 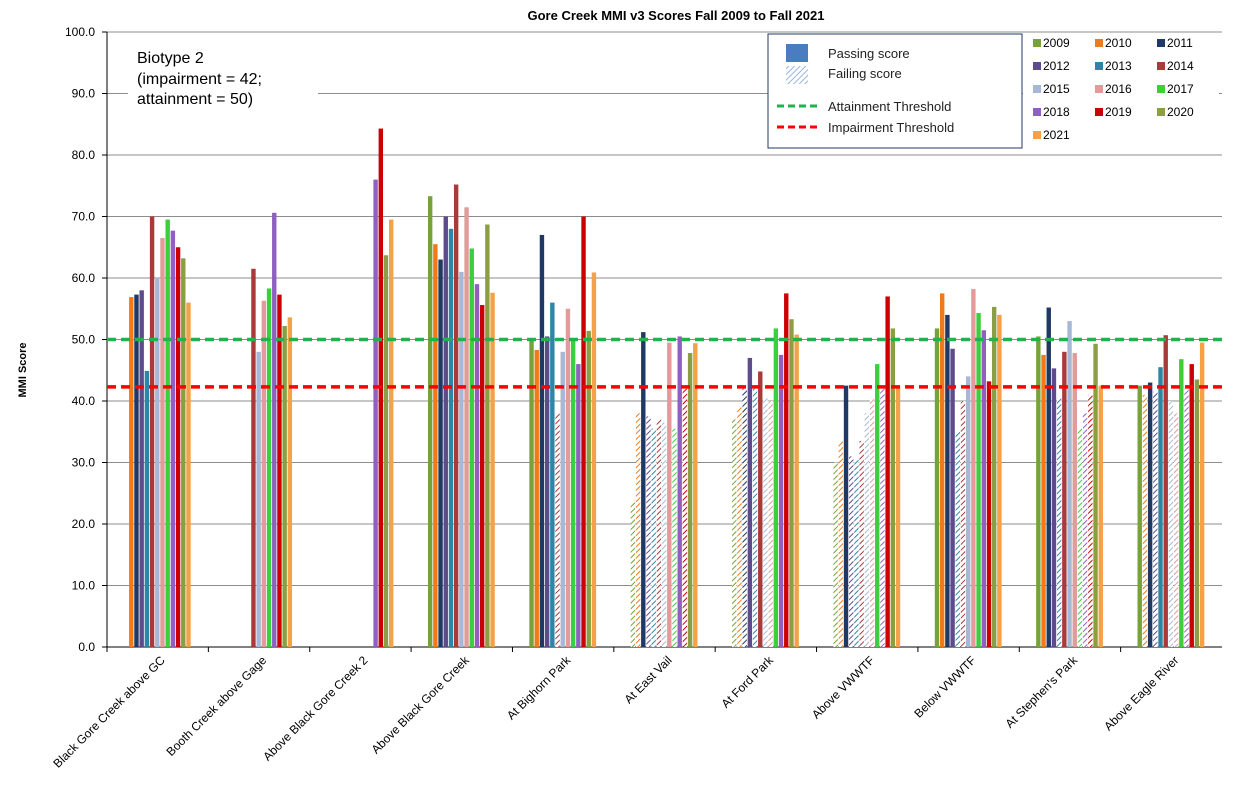 What do you see at coordinates (797, 75) in the screenshot?
I see `legend-failing-swatch` at bounding box center [797, 75].